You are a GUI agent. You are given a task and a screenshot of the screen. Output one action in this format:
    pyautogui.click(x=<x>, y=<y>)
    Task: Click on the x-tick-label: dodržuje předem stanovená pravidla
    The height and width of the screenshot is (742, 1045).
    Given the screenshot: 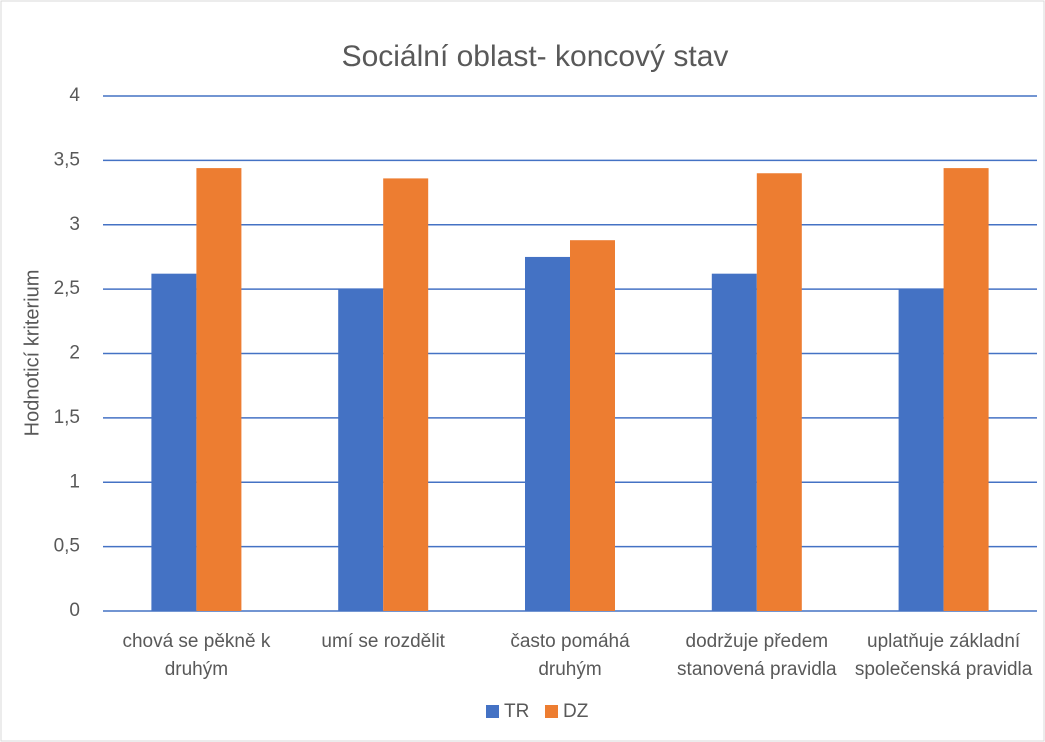 What is the action you would take?
    pyautogui.click(x=757, y=655)
    